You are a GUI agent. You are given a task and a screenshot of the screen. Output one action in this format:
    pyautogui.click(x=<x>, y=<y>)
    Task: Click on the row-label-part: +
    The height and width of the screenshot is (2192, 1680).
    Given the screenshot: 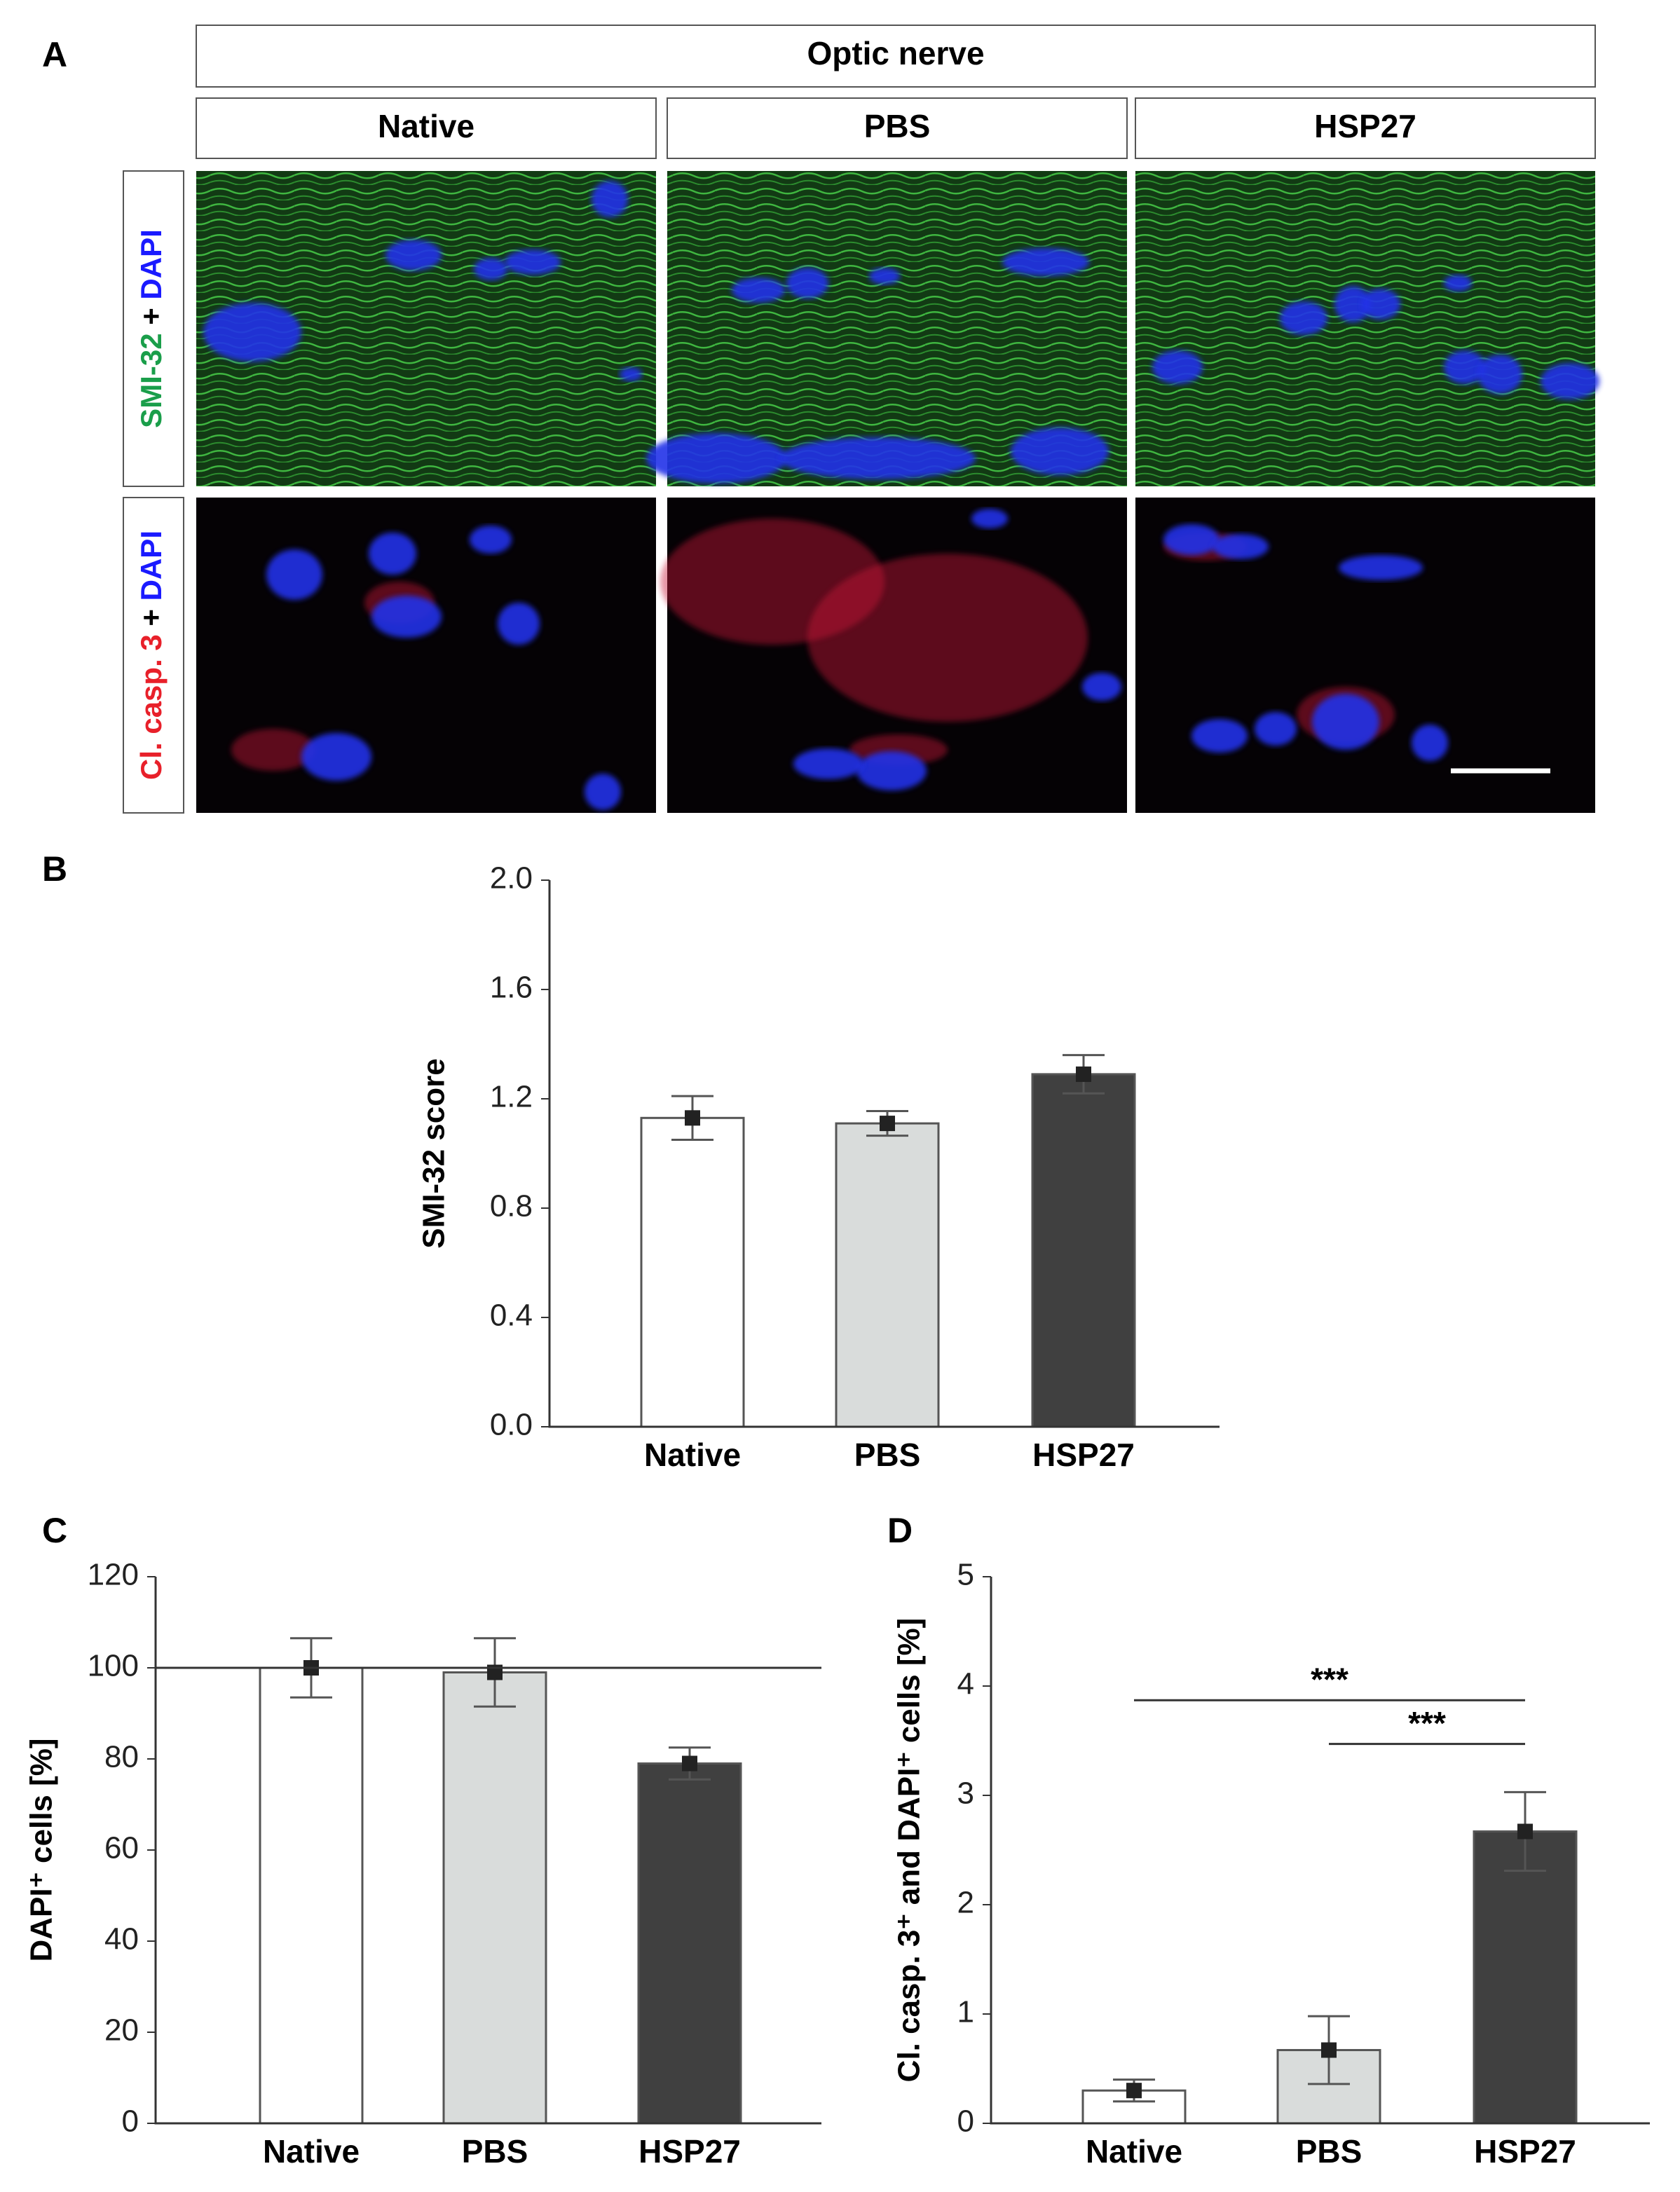 What is the action you would take?
    pyautogui.click(x=151, y=617)
    